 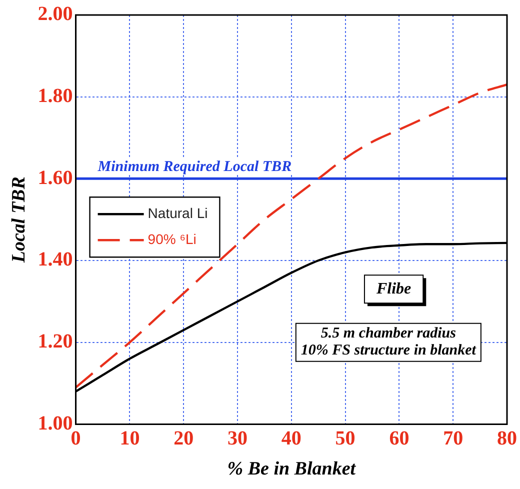 What do you see at coordinates (19, 220) in the screenshot?
I see `y-axis-title: Local TBR` at bounding box center [19, 220].